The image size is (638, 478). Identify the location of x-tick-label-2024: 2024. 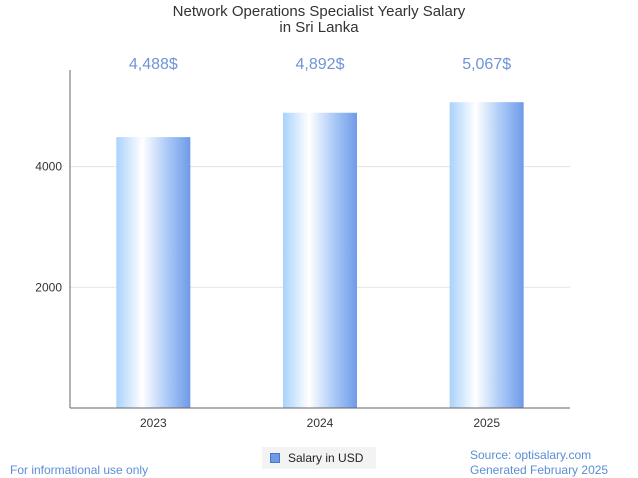
(320, 423).